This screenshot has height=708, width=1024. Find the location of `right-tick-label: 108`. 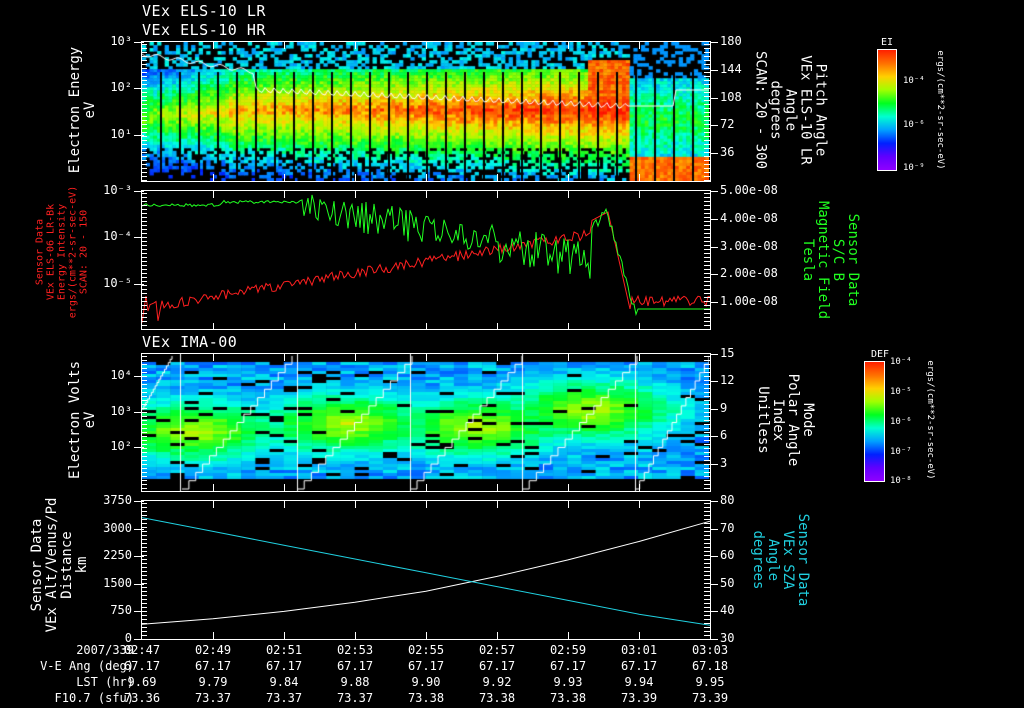

right-tick-label: 108 is located at coordinates (731, 96).